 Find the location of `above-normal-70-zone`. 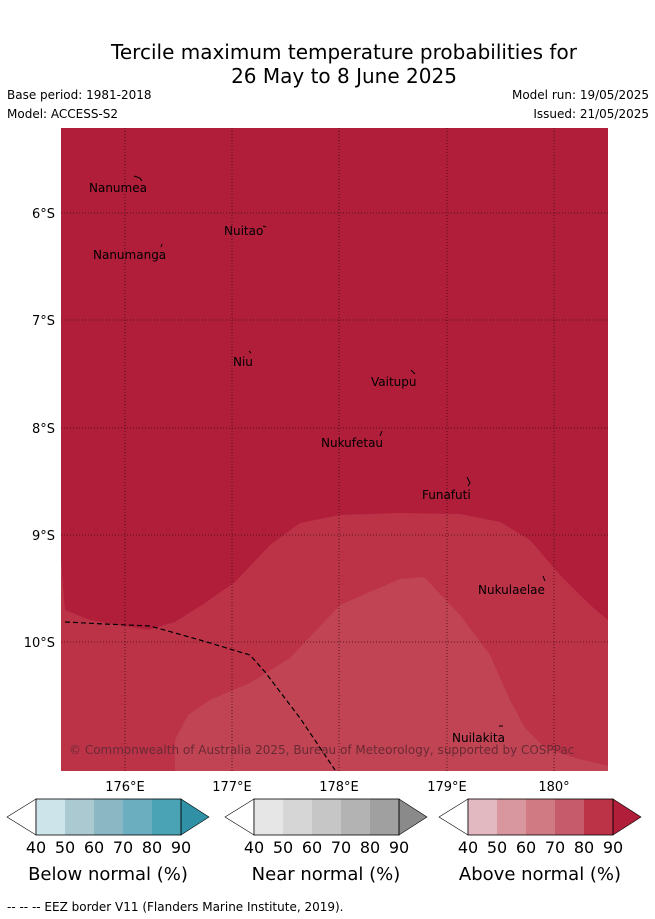

above-normal-70-zone is located at coordinates (391, 674).